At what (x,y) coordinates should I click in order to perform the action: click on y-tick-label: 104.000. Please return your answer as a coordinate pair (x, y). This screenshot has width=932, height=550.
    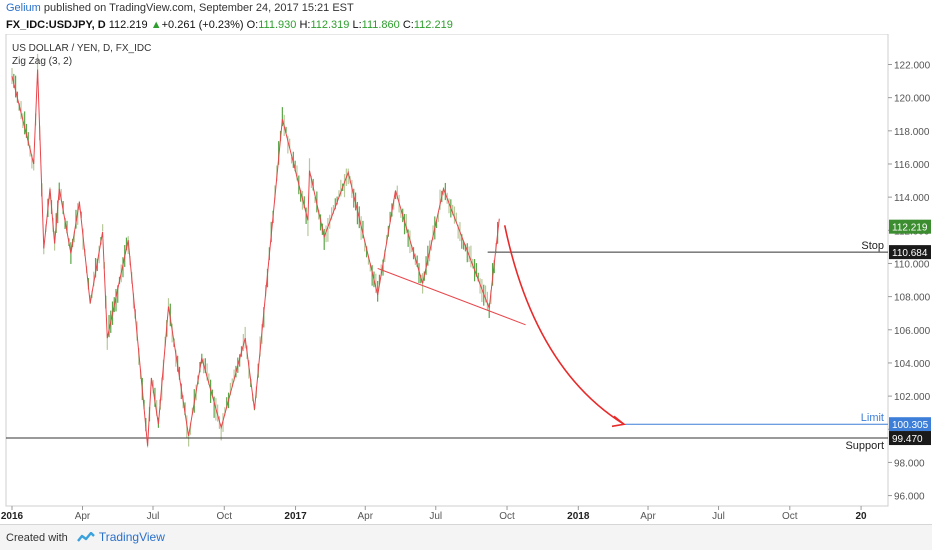
    Looking at the image, I should click on (912, 364).